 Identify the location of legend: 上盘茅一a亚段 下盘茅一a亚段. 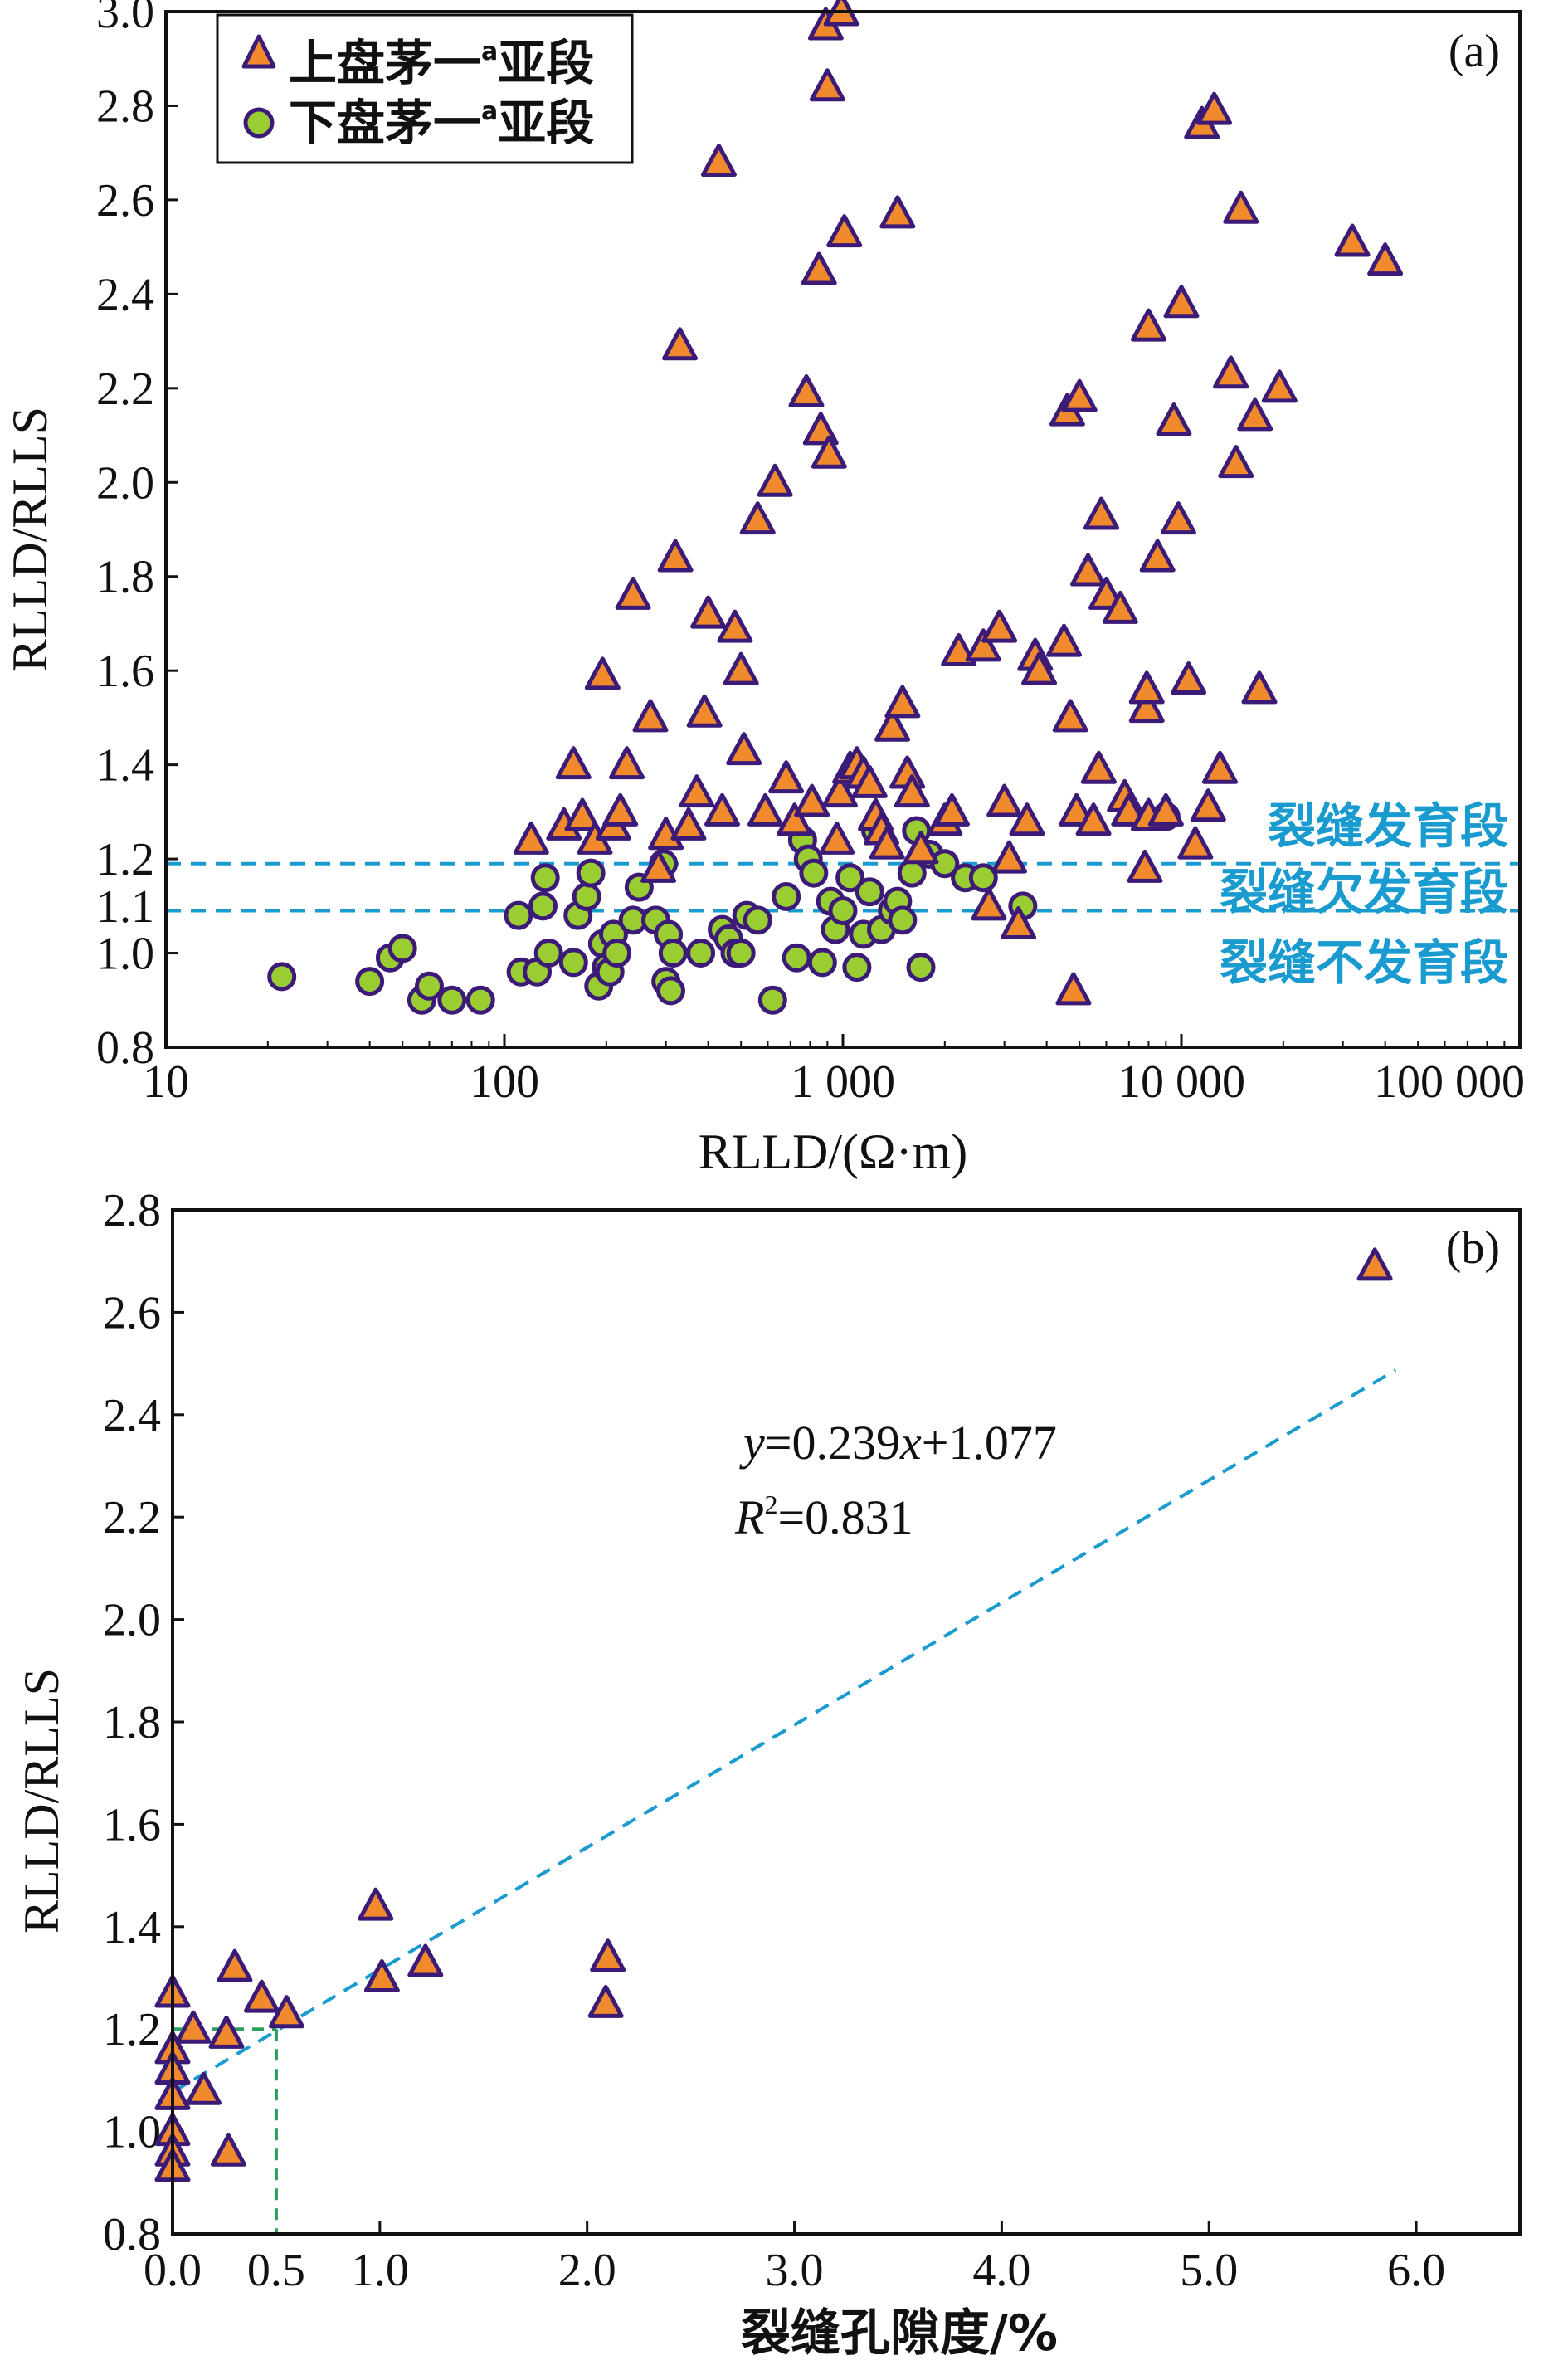
(425, 88).